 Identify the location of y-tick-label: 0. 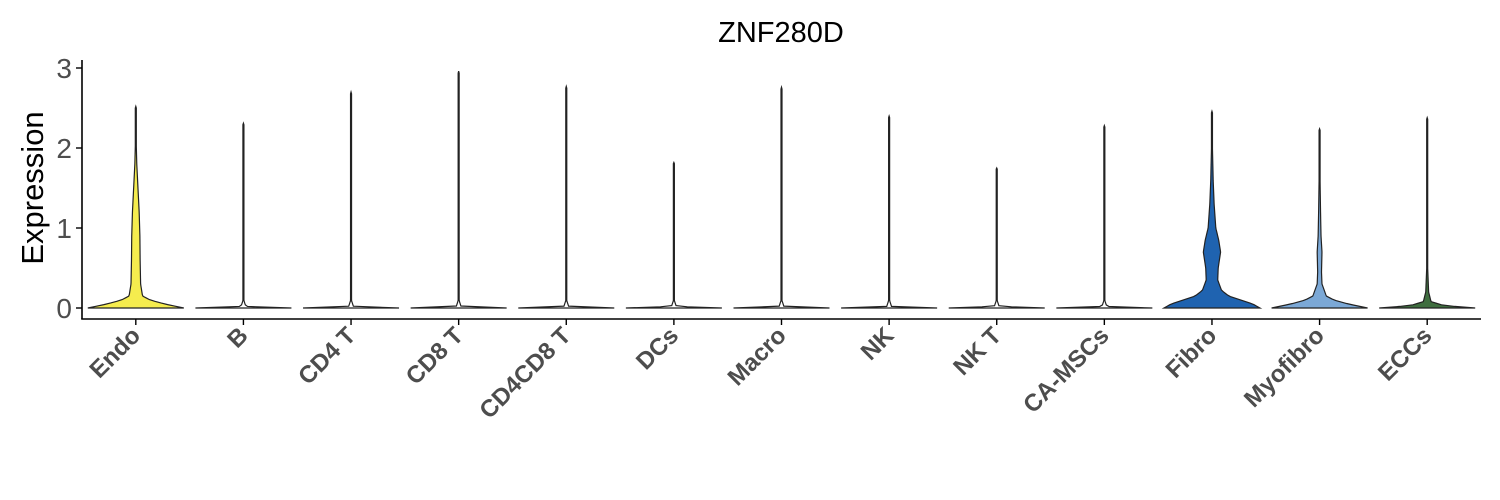
(64, 308).